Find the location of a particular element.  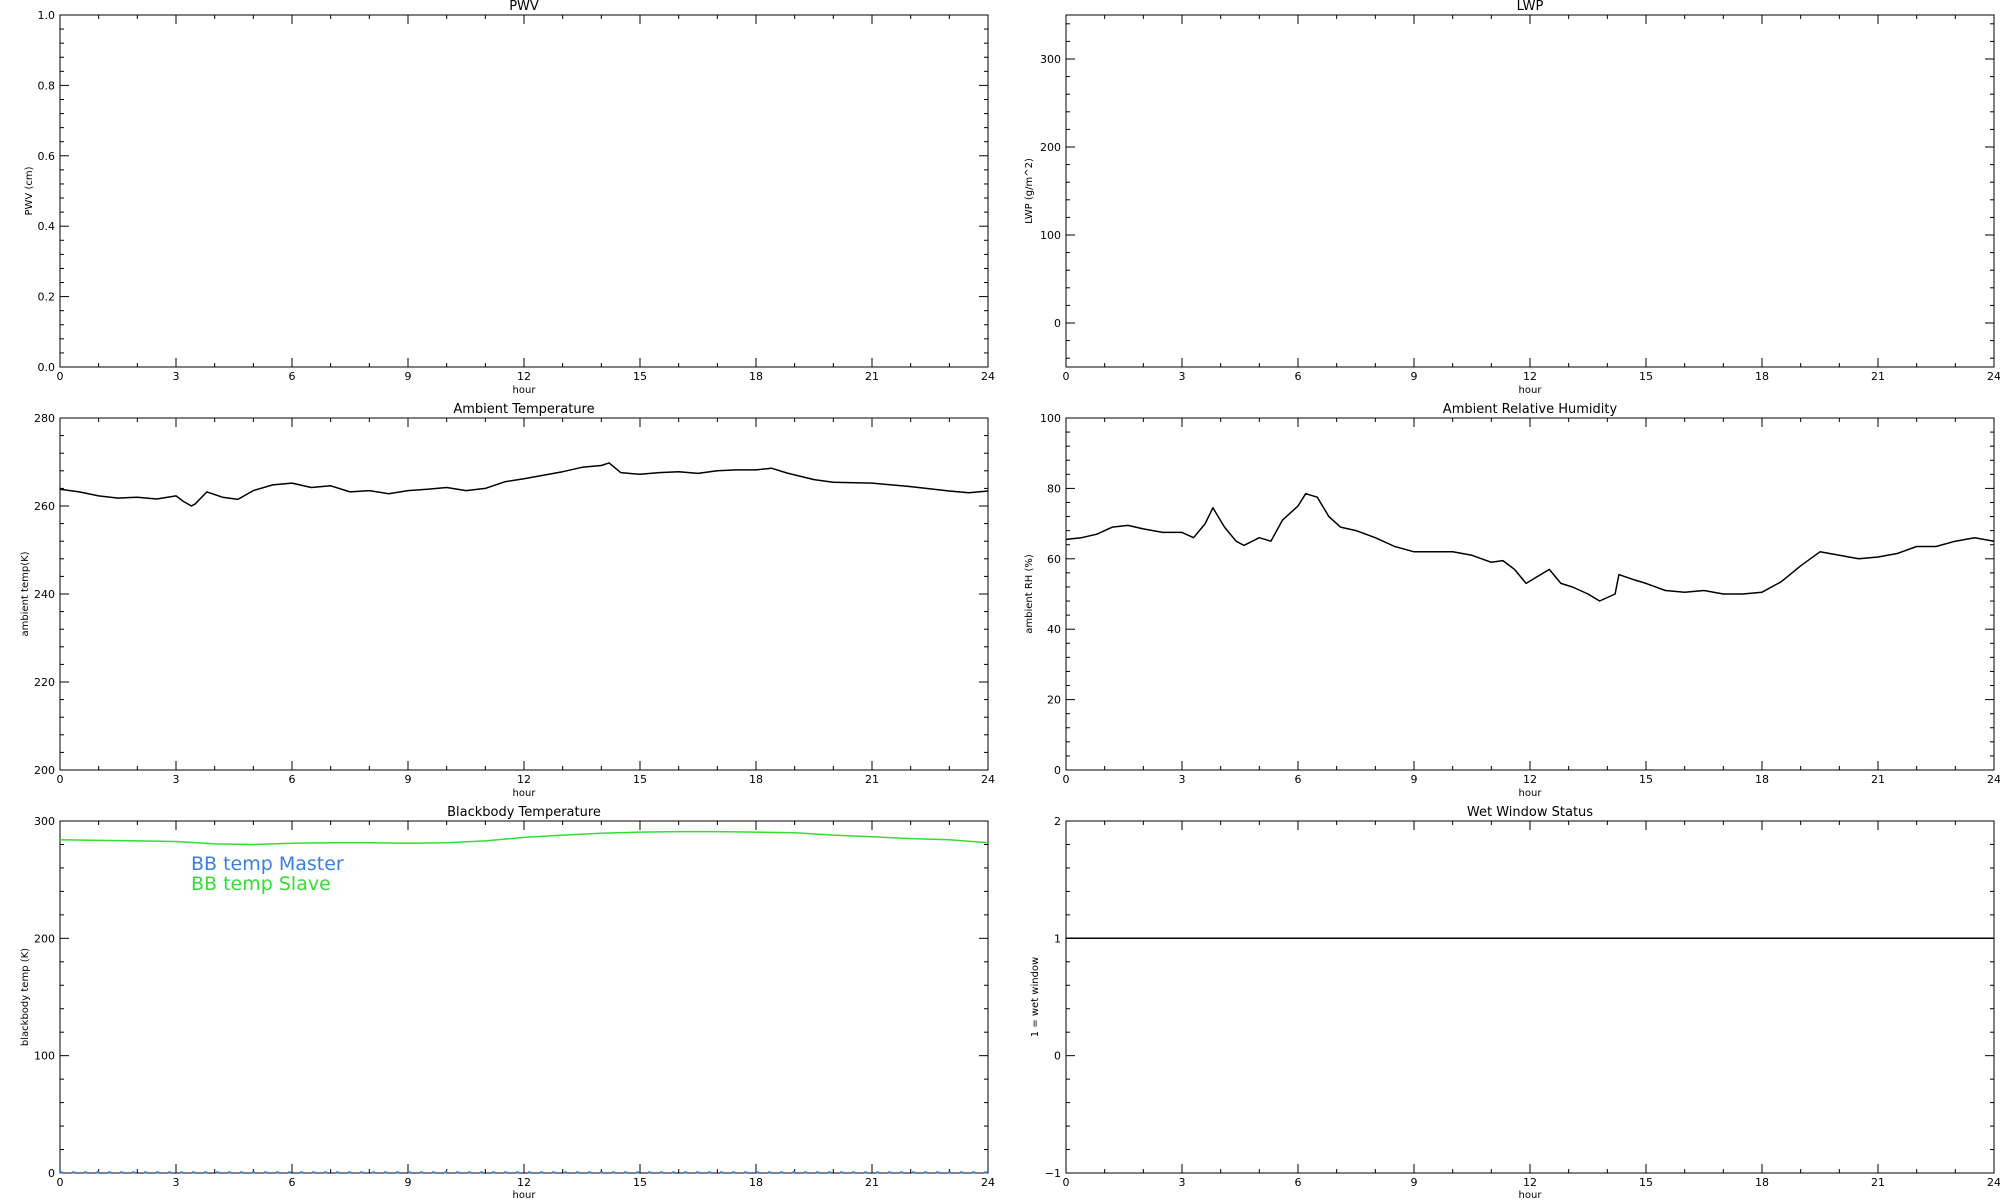

panel-title: PWV is located at coordinates (524, 7).